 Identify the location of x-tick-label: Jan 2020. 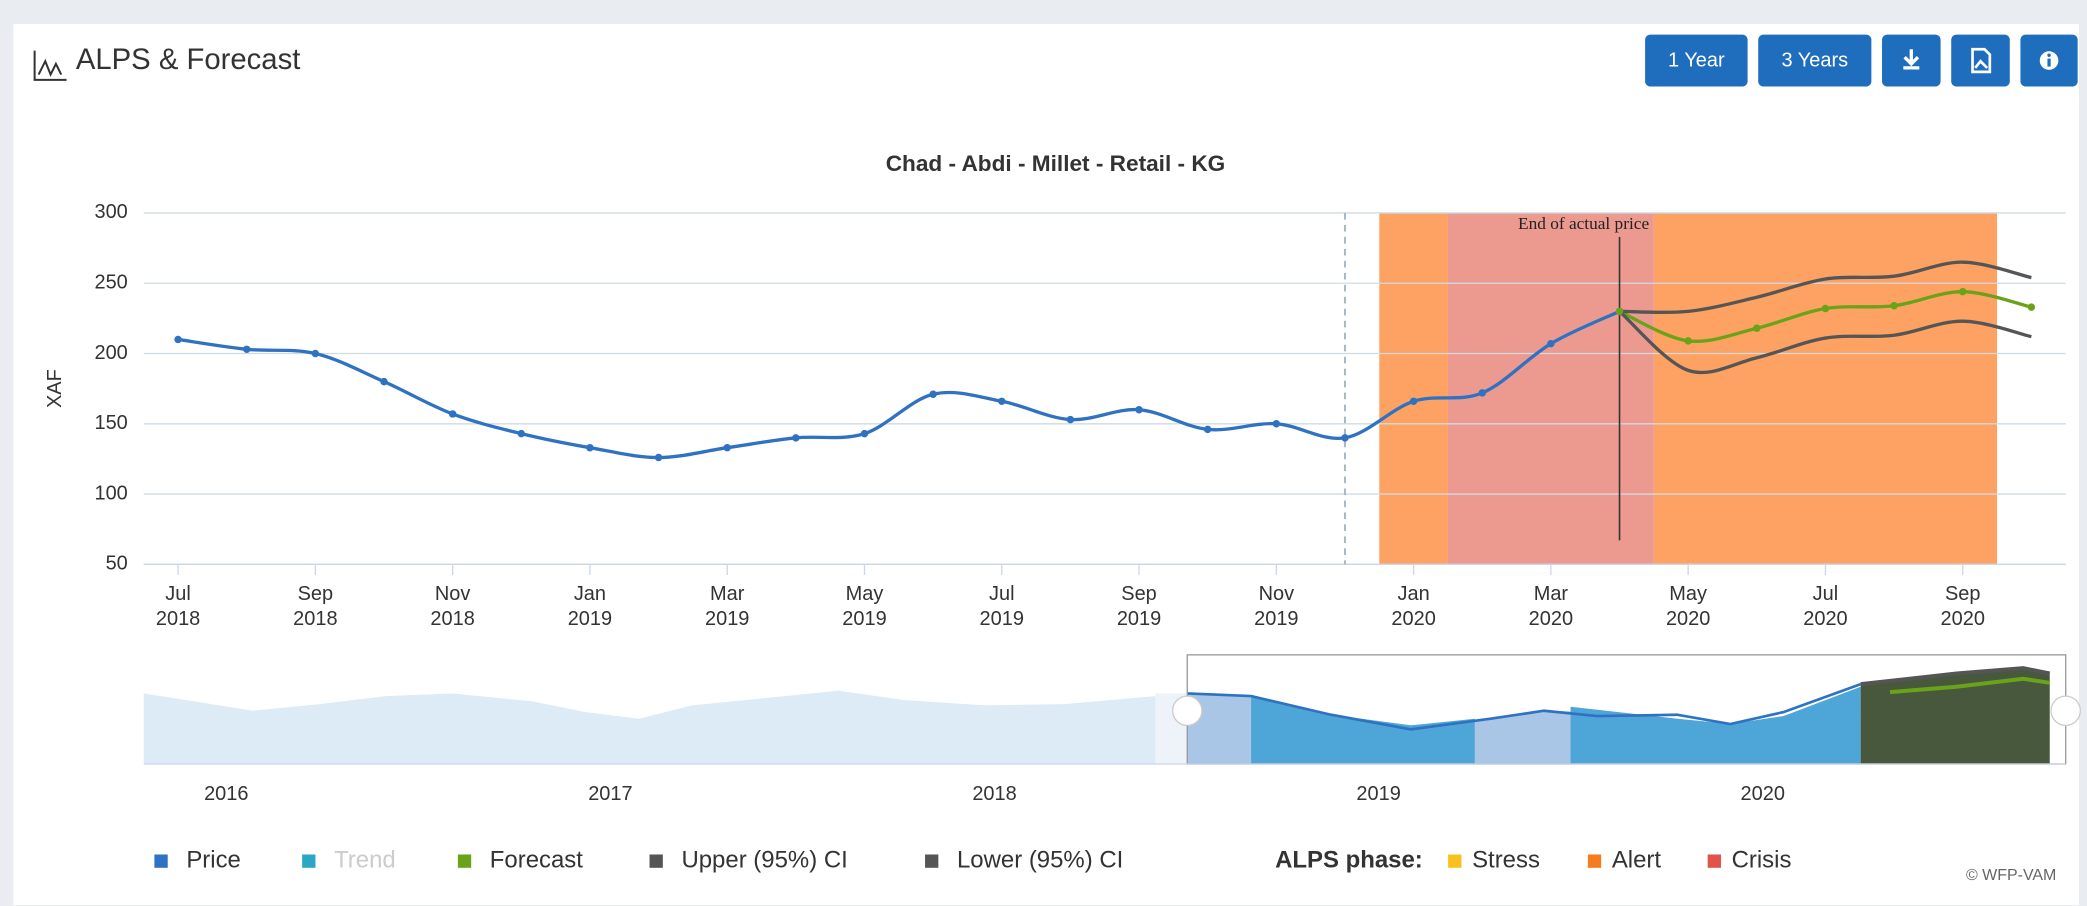
(1413, 606).